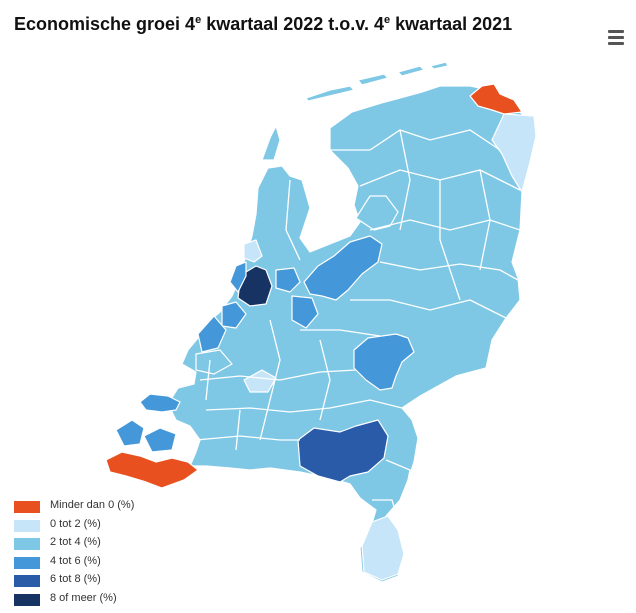 The image size is (636, 613). What do you see at coordinates (384, 362) in the screenshot?
I see `region-arnhem-nijmegen` at bounding box center [384, 362].